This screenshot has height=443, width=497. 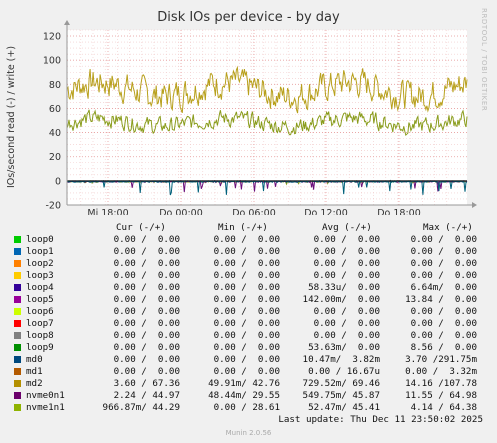 What do you see at coordinates (441, 395) in the screenshot?
I see `legend-max-value: 11.55 / 64.98` at bounding box center [441, 395].